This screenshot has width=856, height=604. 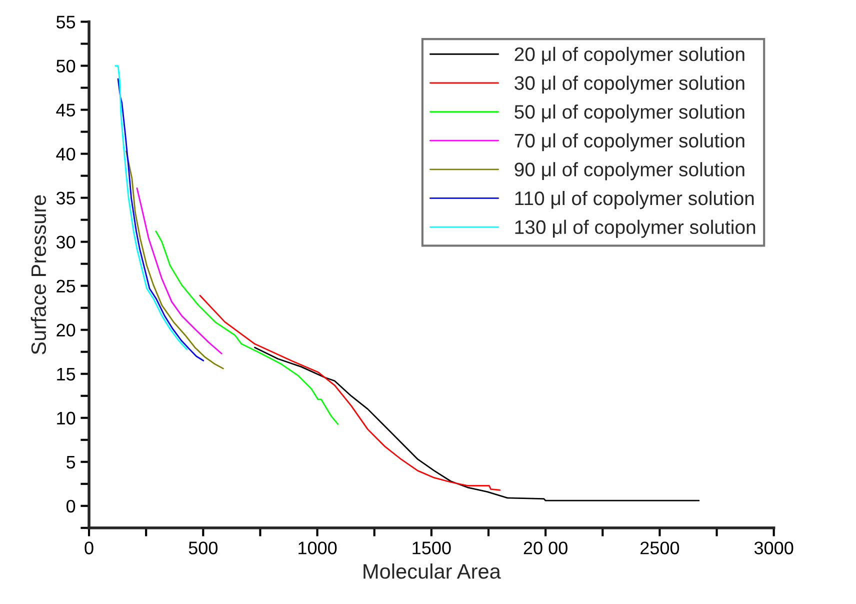 What do you see at coordinates (66, 154) in the screenshot?
I see `y-tick-label: 40` at bounding box center [66, 154].